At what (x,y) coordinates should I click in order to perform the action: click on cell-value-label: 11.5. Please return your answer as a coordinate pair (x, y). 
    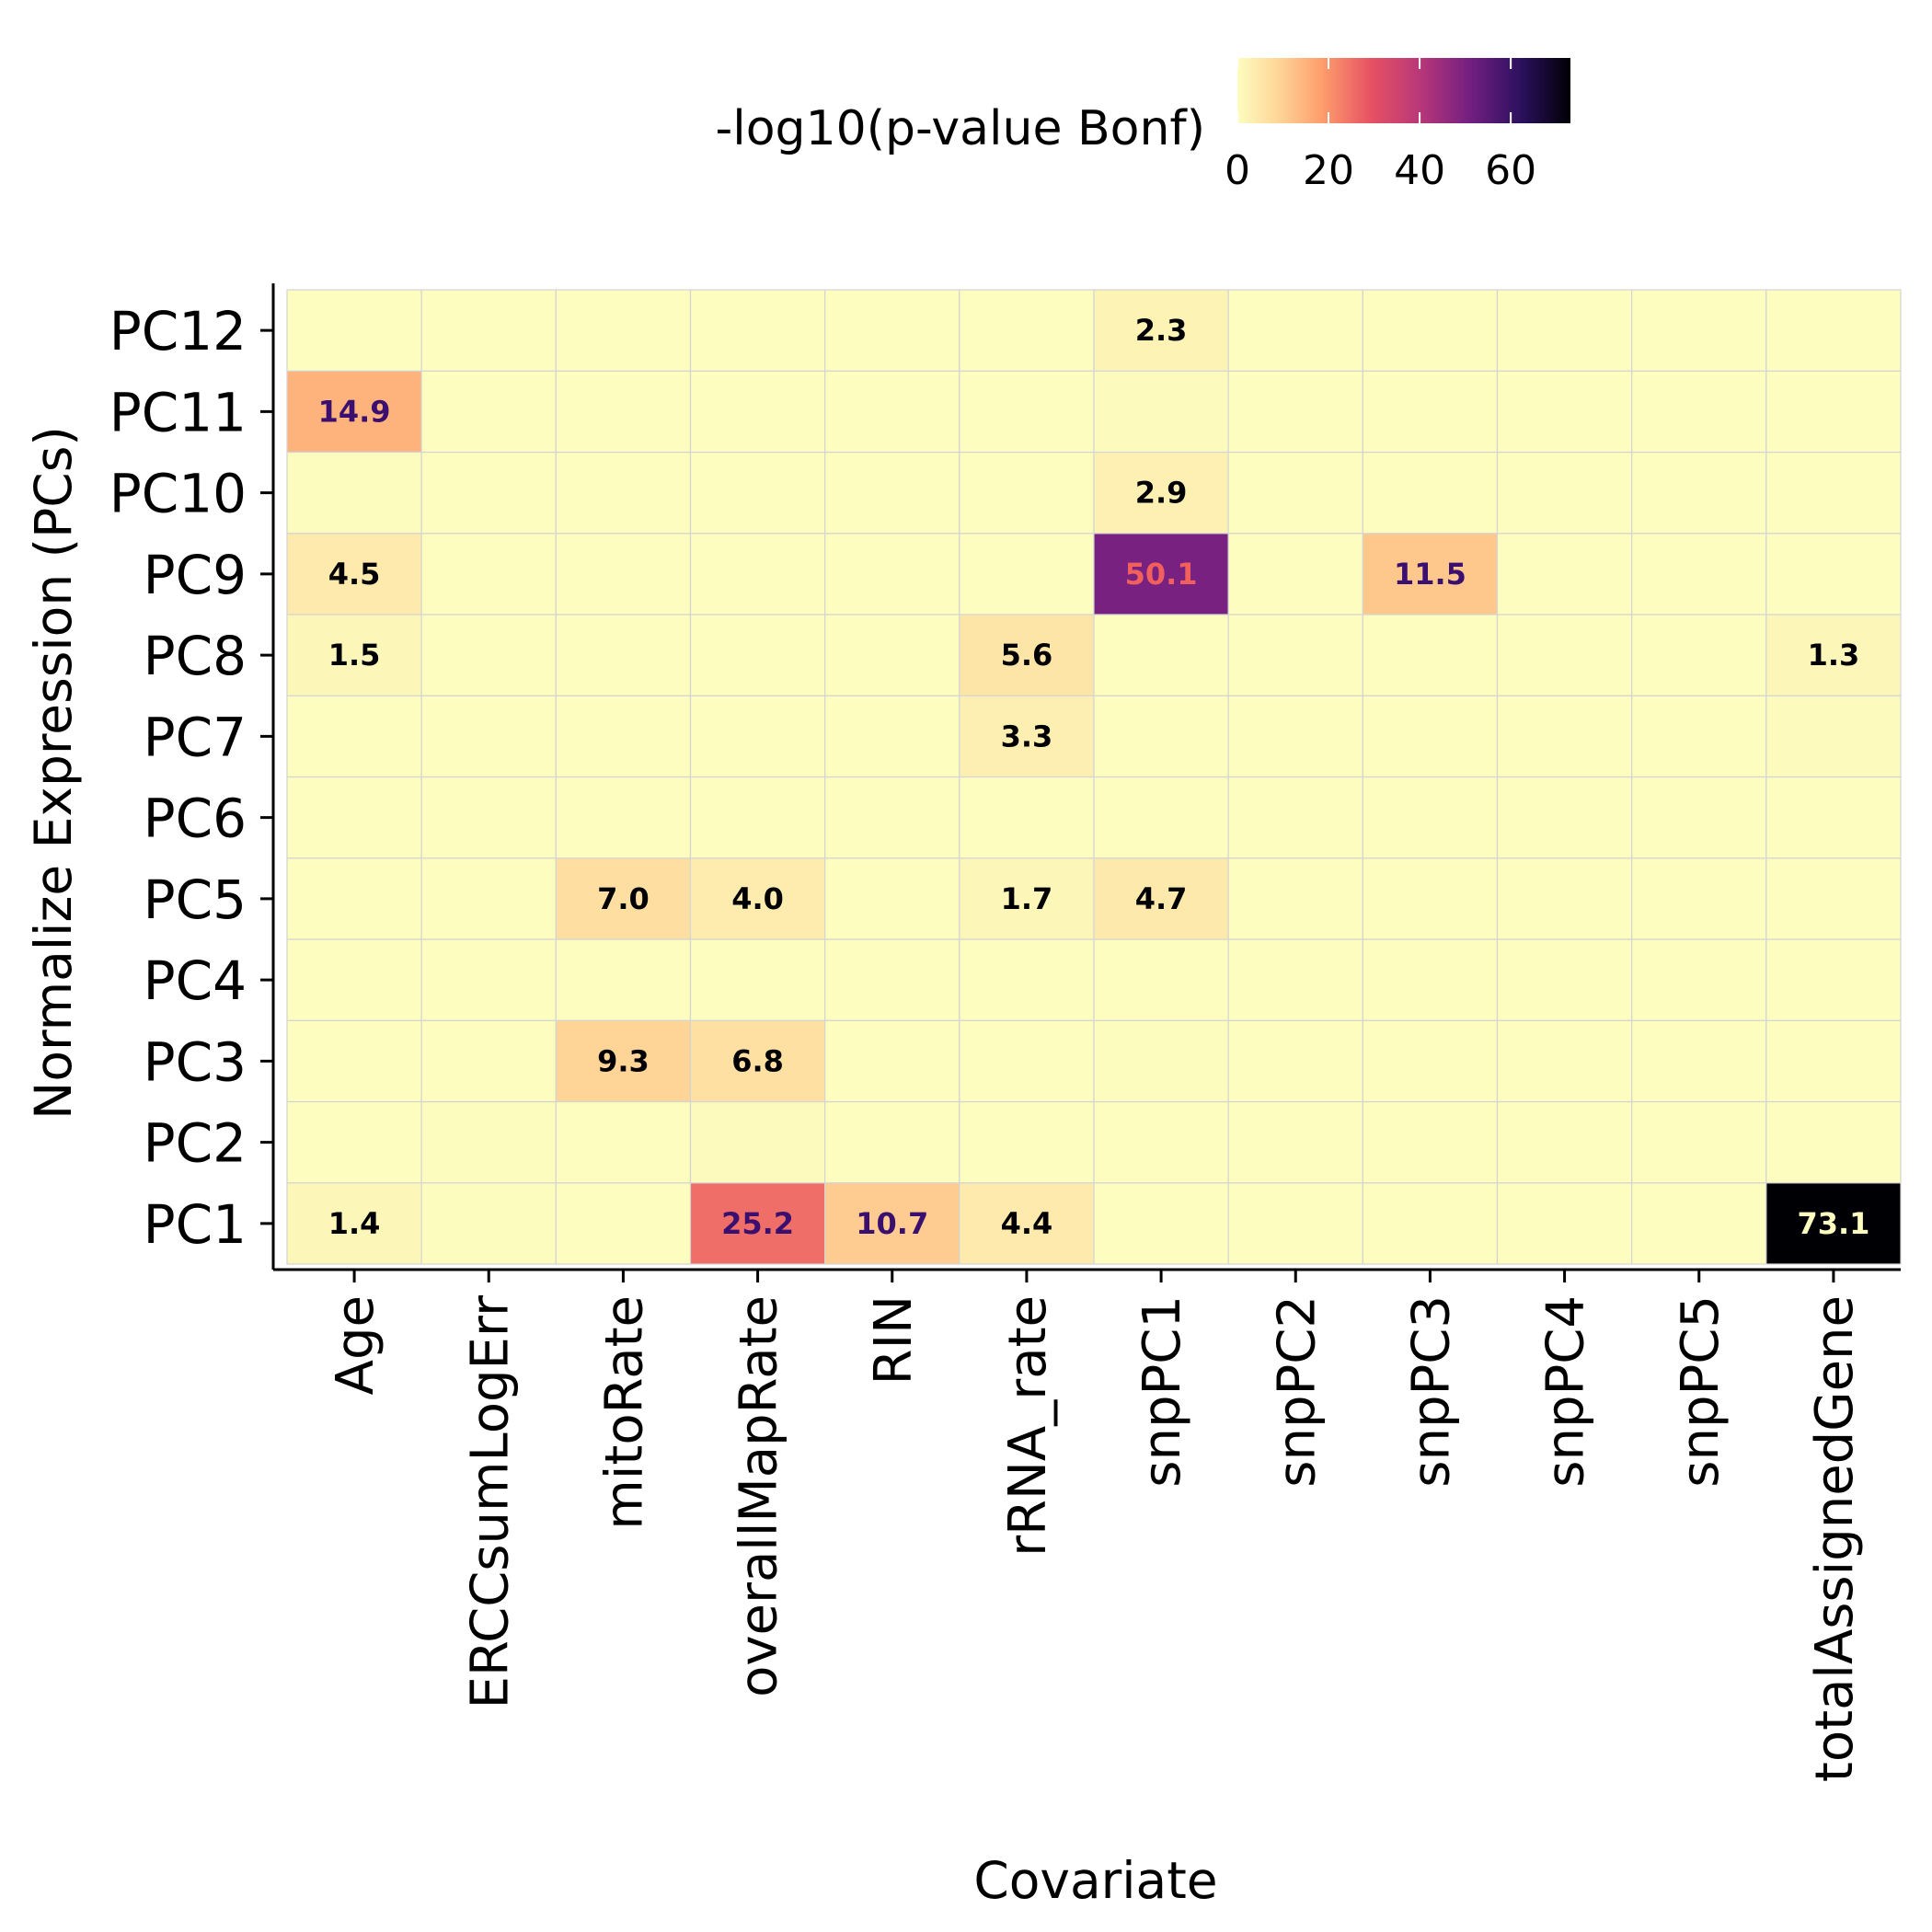
    Looking at the image, I should click on (1430, 574).